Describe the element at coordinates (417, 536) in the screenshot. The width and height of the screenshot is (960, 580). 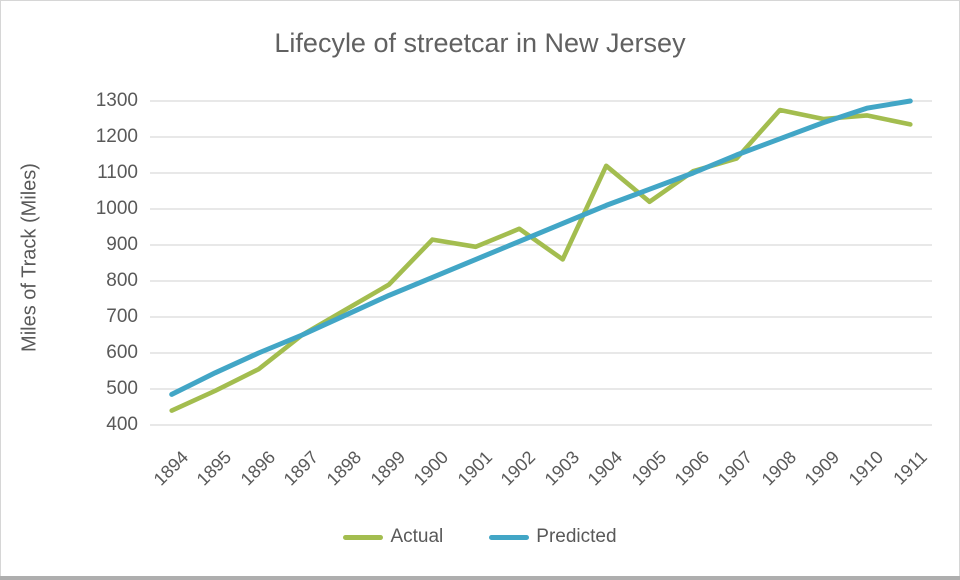
I see `legend-label-actual: Actual` at that location.